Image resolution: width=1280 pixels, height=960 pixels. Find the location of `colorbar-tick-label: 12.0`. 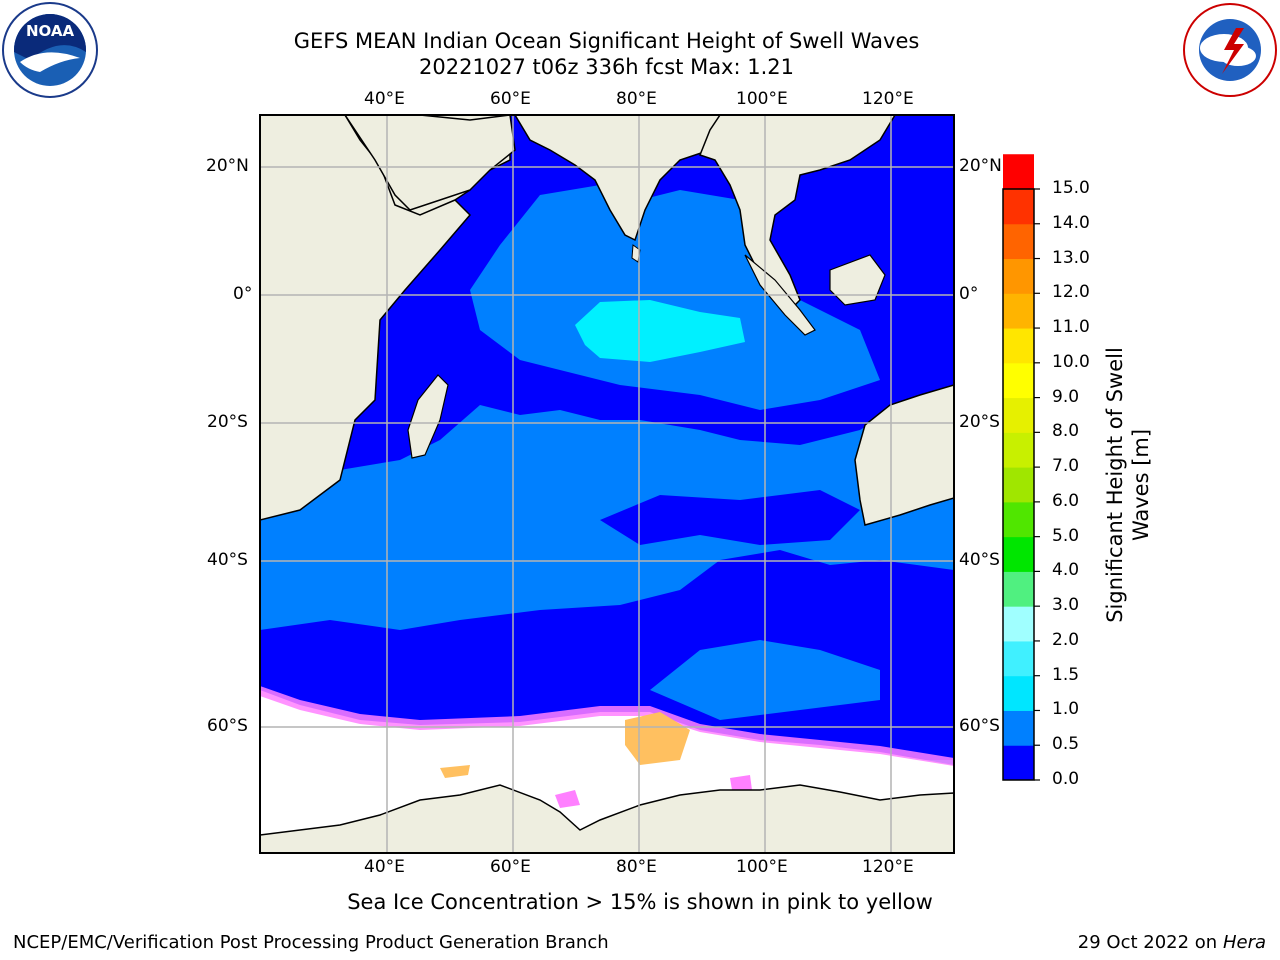

colorbar-tick-label: 12.0 is located at coordinates (1071, 292).